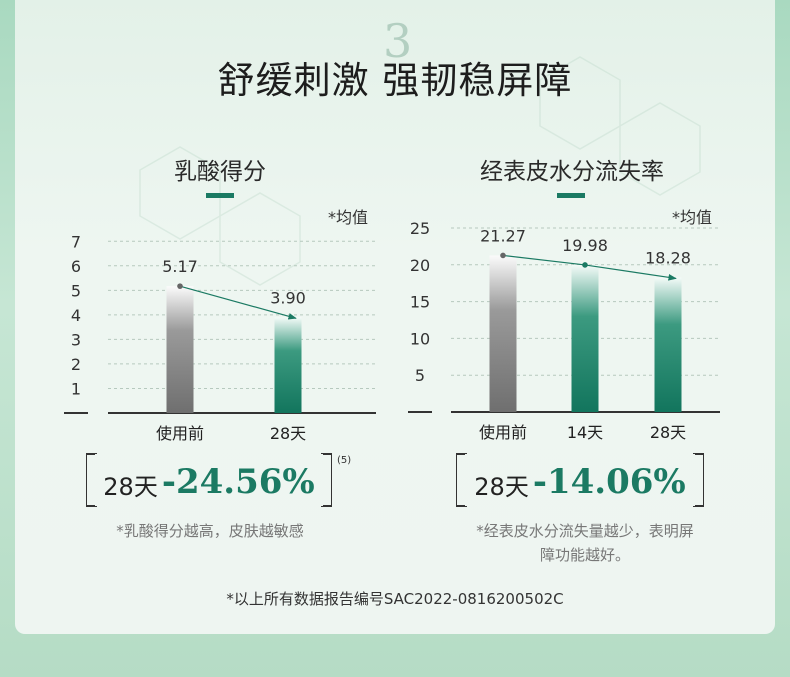 The width and height of the screenshot is (790, 677). What do you see at coordinates (238, 482) in the screenshot?
I see `result-percentage: -24.56%` at bounding box center [238, 482].